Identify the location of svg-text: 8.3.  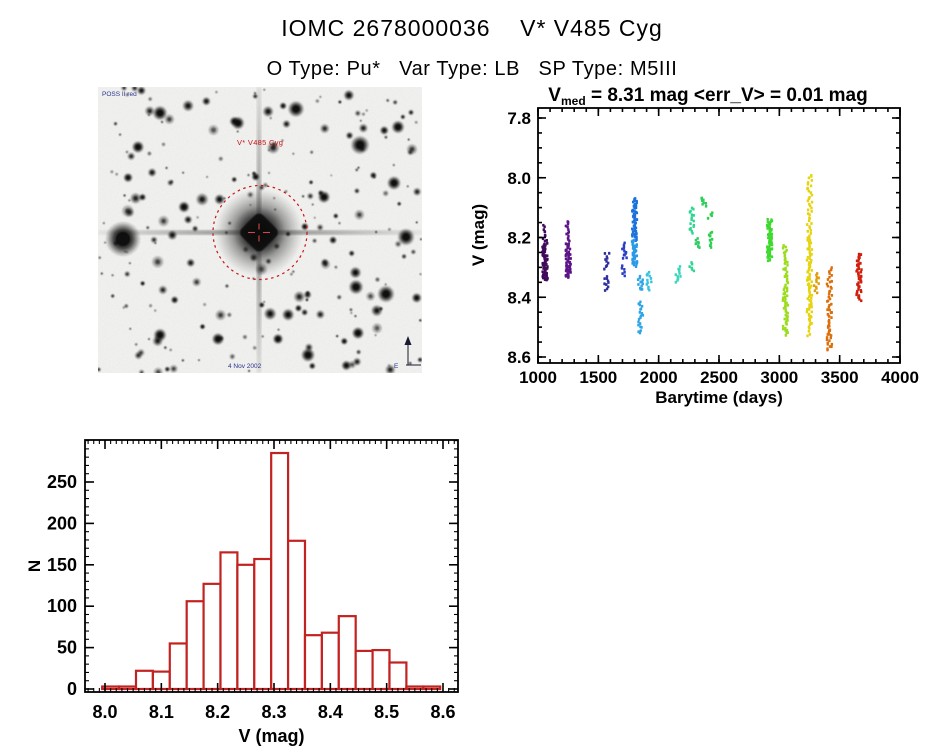
(273, 712).